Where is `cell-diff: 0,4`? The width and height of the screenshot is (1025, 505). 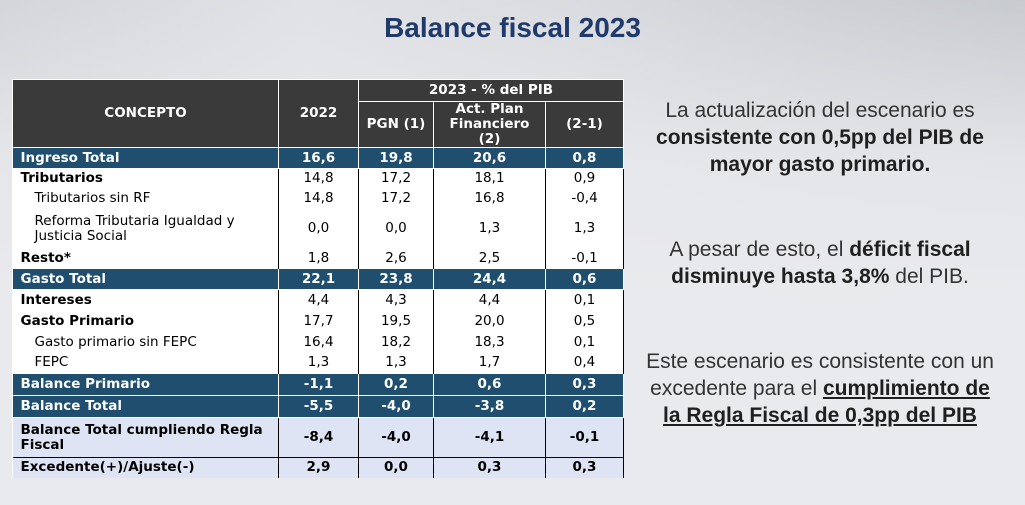 cell-diff: 0,4 is located at coordinates (584, 363).